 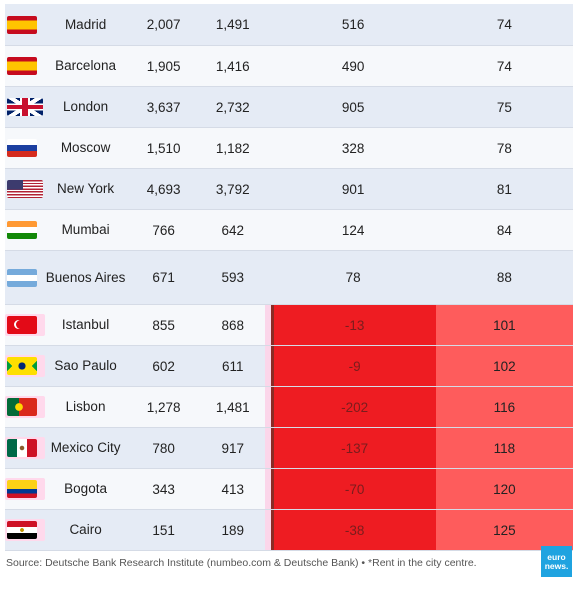 I want to click on value-cell-text: 2,732, so click(x=232, y=107).